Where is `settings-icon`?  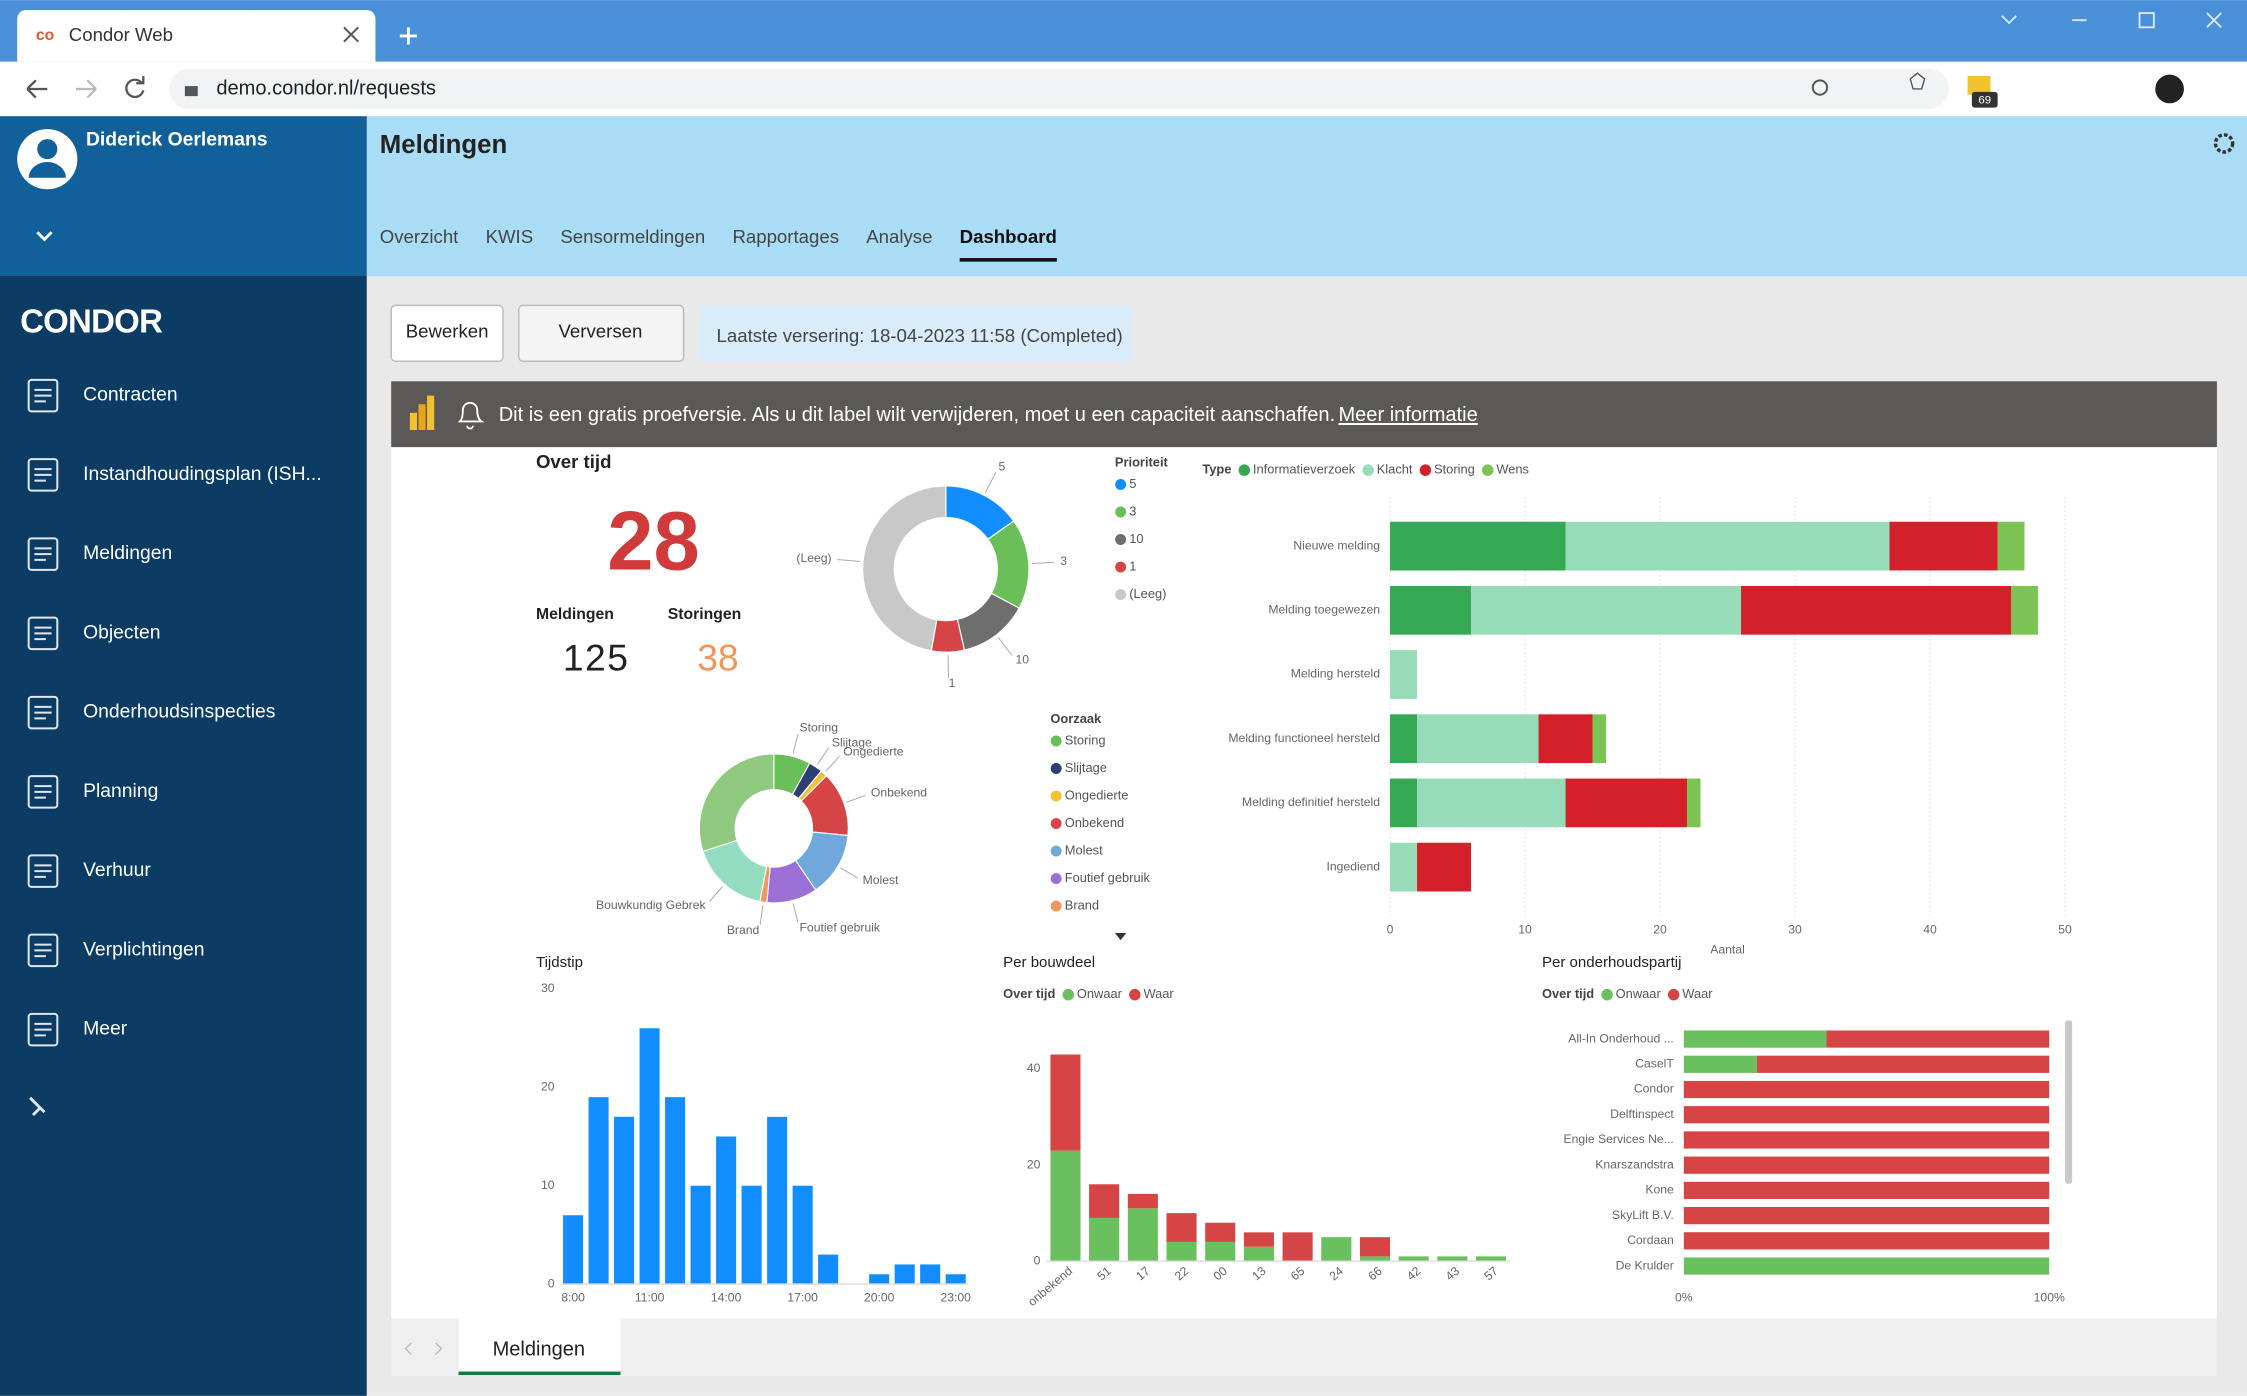
settings-icon is located at coordinates (2224, 143).